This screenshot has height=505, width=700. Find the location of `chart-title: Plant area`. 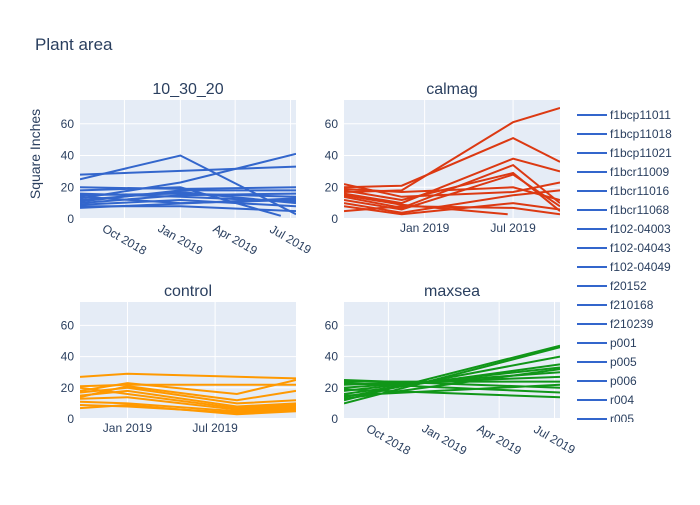

chart-title: Plant area is located at coordinates (74, 44).